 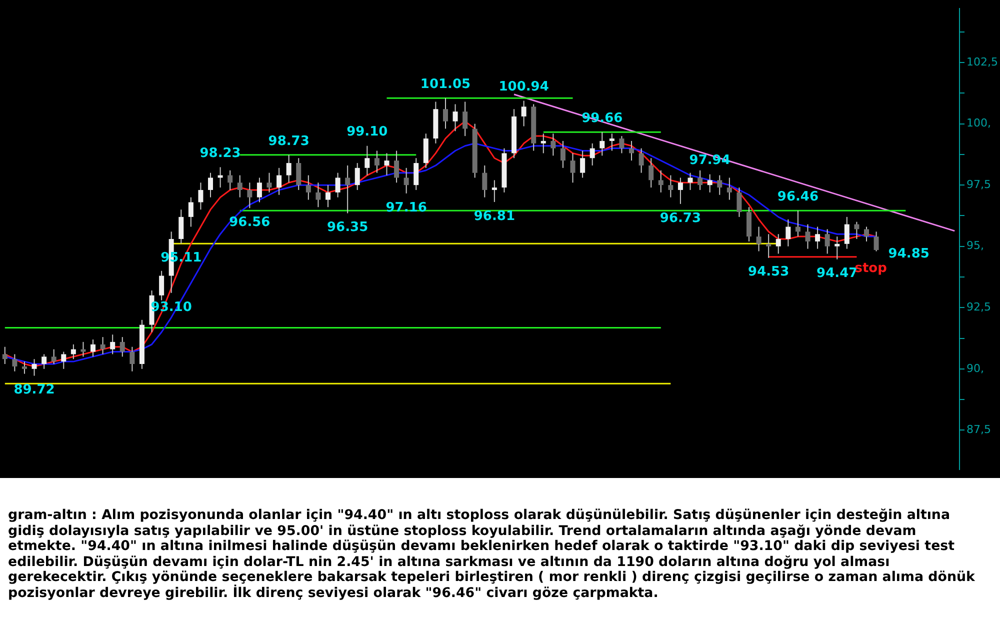 What do you see at coordinates (249, 222) in the screenshot?
I see `annotation: 96.56` at bounding box center [249, 222].